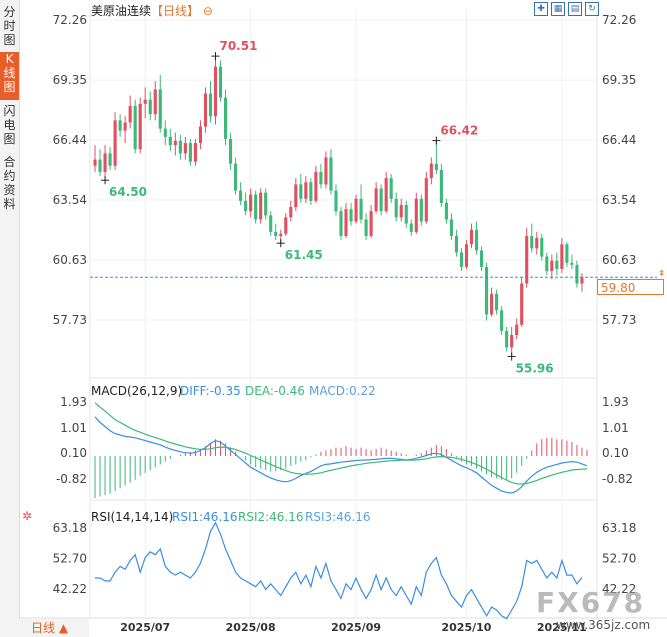  What do you see at coordinates (271, 517) in the screenshot?
I see `rsi2-label: RSI2:46.16` at bounding box center [271, 517].